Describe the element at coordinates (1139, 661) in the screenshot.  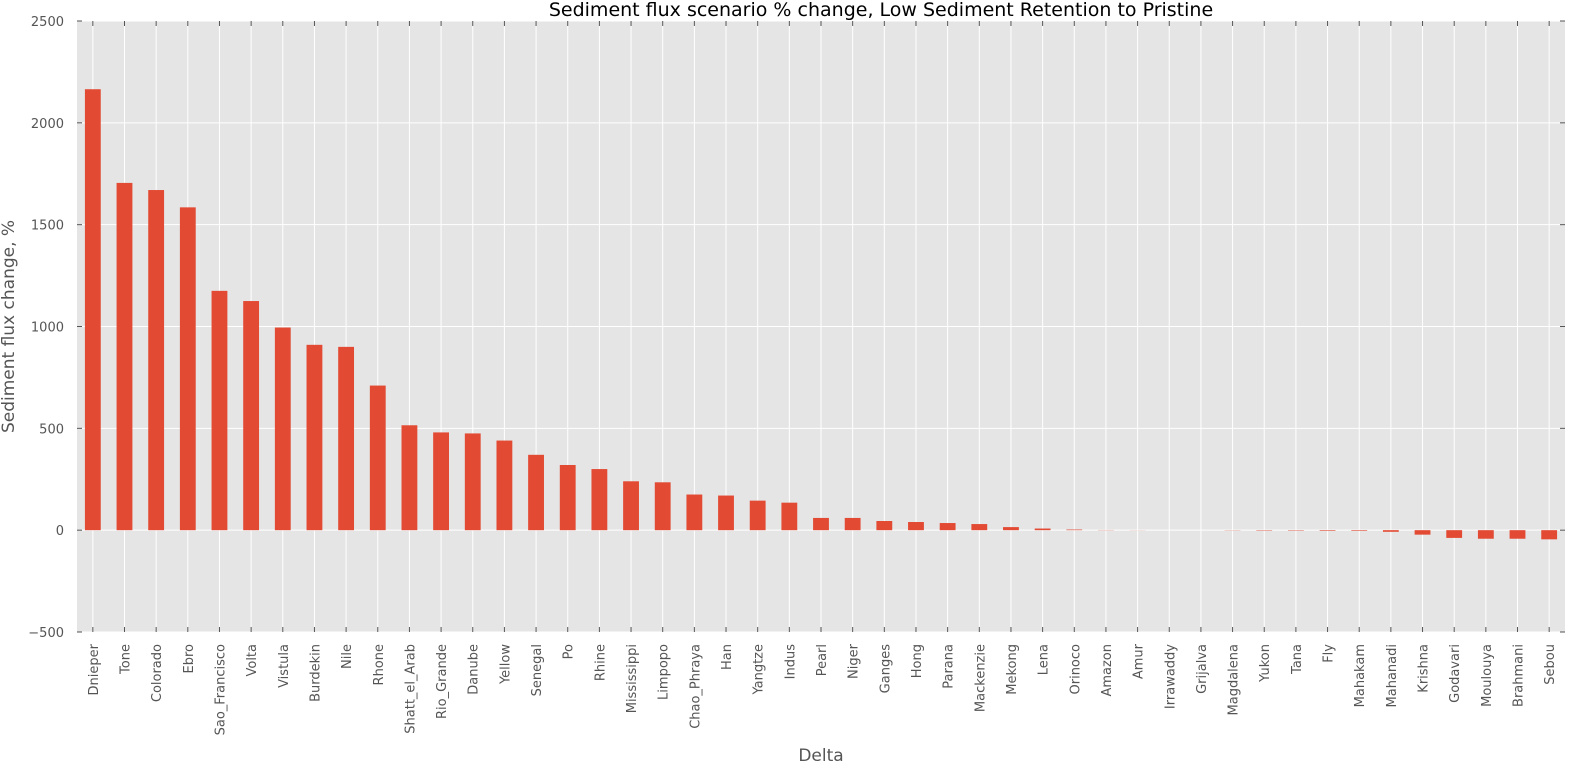
I see `x-tick-label: Amur` at that location.